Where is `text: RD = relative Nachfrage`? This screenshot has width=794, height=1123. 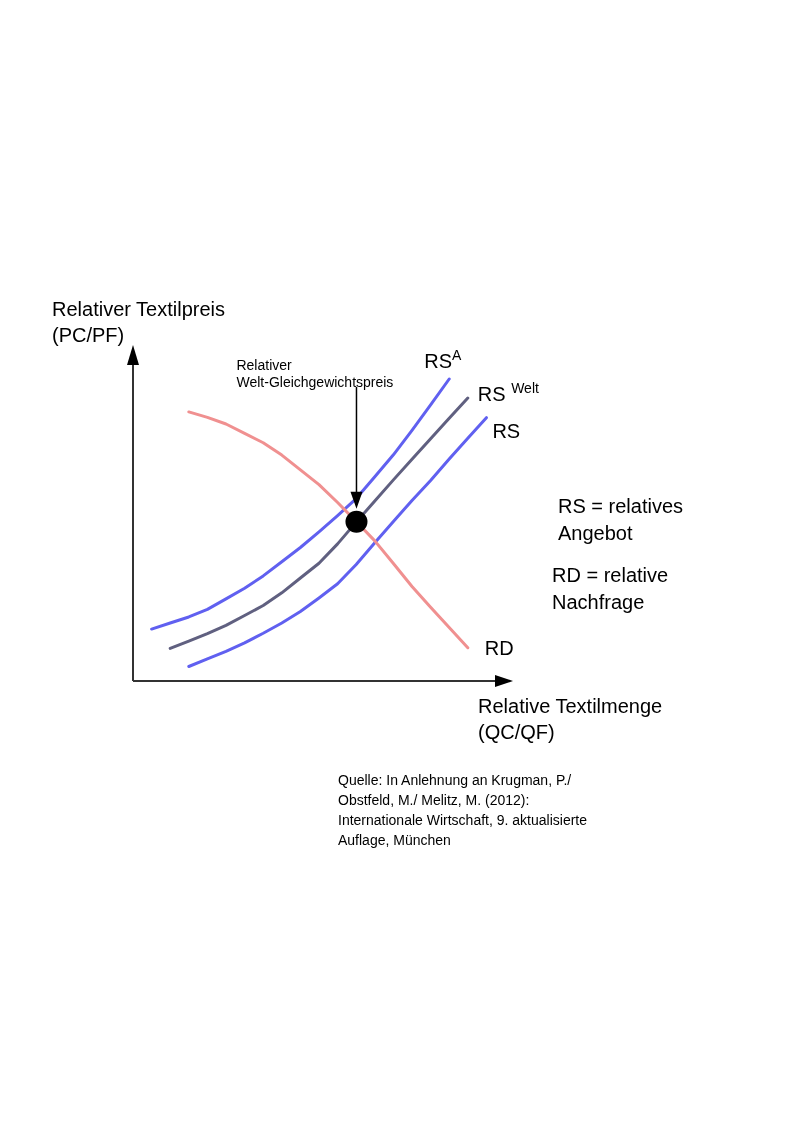 text: RD = relative Nachfrage is located at coordinates (610, 588).